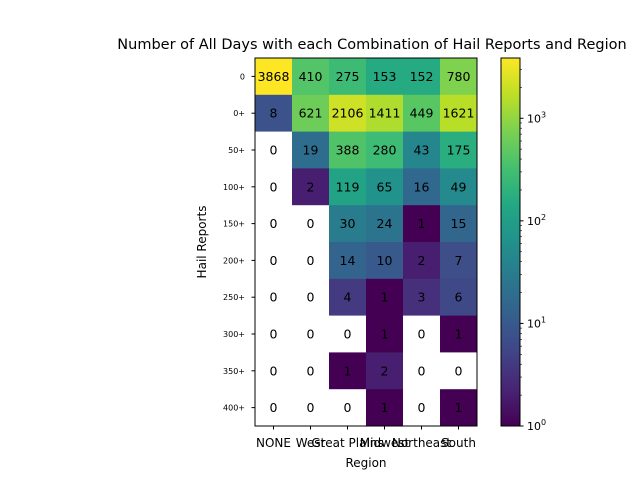 The height and width of the screenshot is (480, 640). What do you see at coordinates (239, 242) in the screenshot?
I see `y-axis-ticks: 0 0+ 50+ 100+ 150+ 200+ 250+ 300+ 350+ 400+` at bounding box center [239, 242].